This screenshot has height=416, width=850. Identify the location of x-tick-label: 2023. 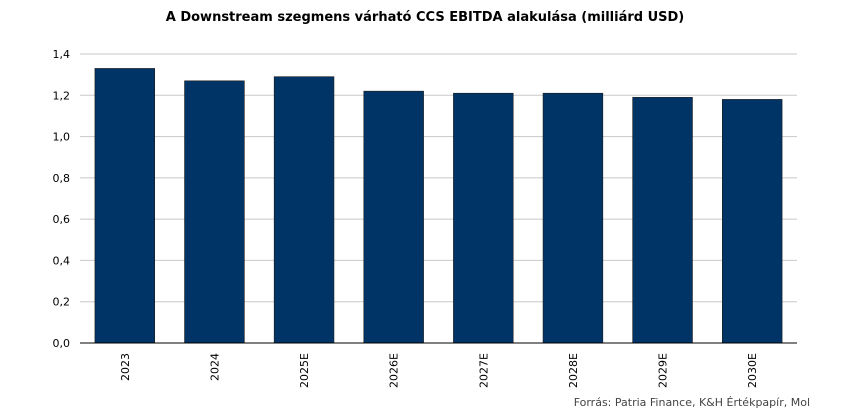
(125, 367).